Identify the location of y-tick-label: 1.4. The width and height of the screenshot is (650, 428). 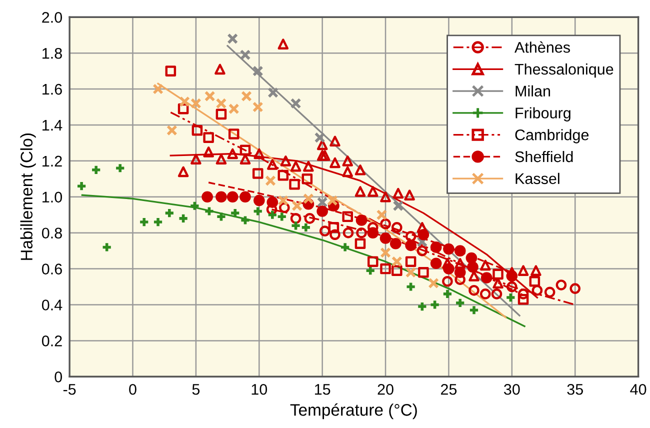
(52, 125).